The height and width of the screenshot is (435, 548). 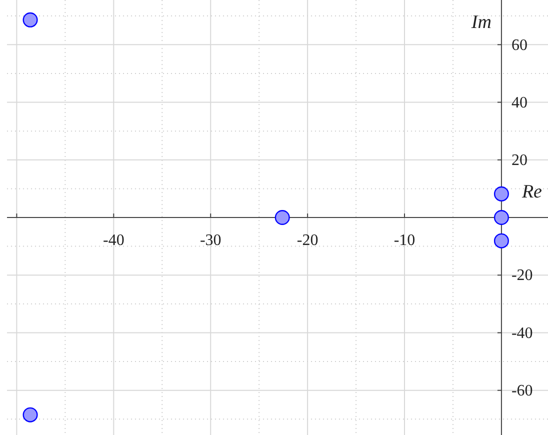 What do you see at coordinates (522, 391) in the screenshot?
I see `y-tick-label: -60` at bounding box center [522, 391].